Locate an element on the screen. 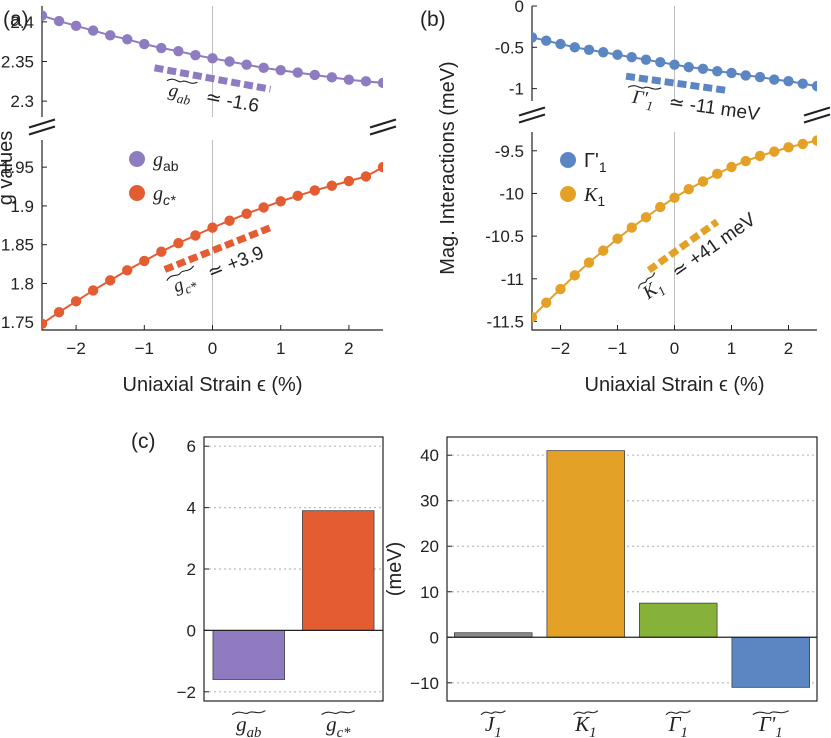 The width and height of the screenshot is (831, 738). series-gab is located at coordinates (212, 49).